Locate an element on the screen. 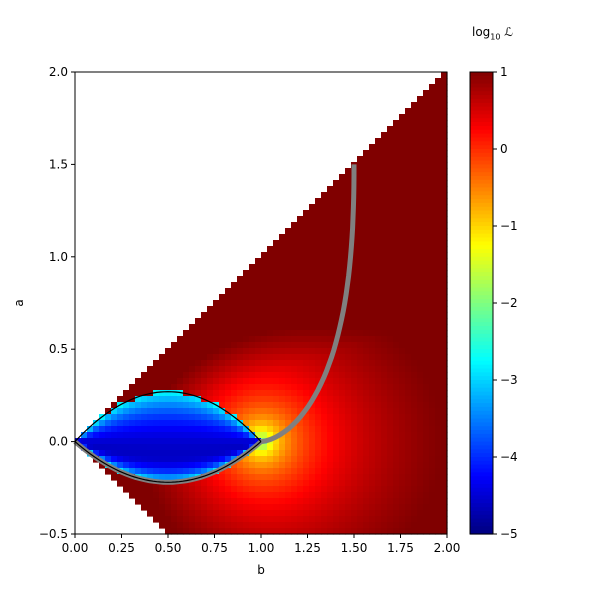 The width and height of the screenshot is (600, 600). lower-arc-curve is located at coordinates (168, 462).